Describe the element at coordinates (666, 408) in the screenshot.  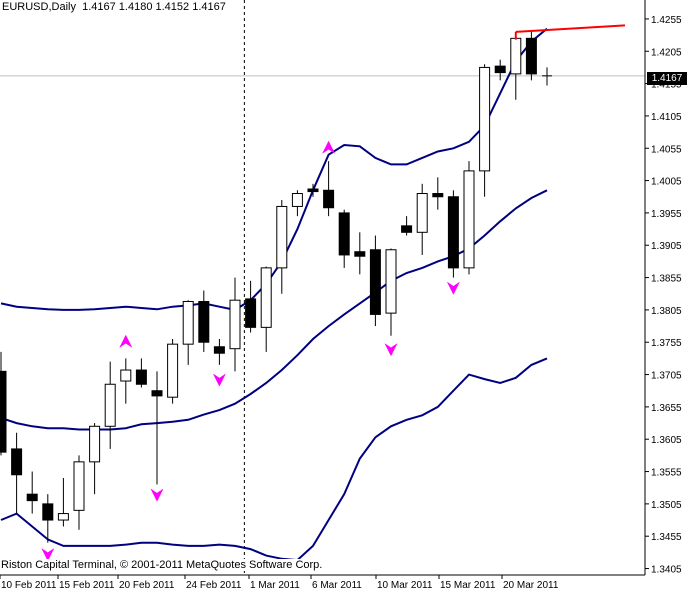
I see `y-tick-label: 1.3655` at that location.